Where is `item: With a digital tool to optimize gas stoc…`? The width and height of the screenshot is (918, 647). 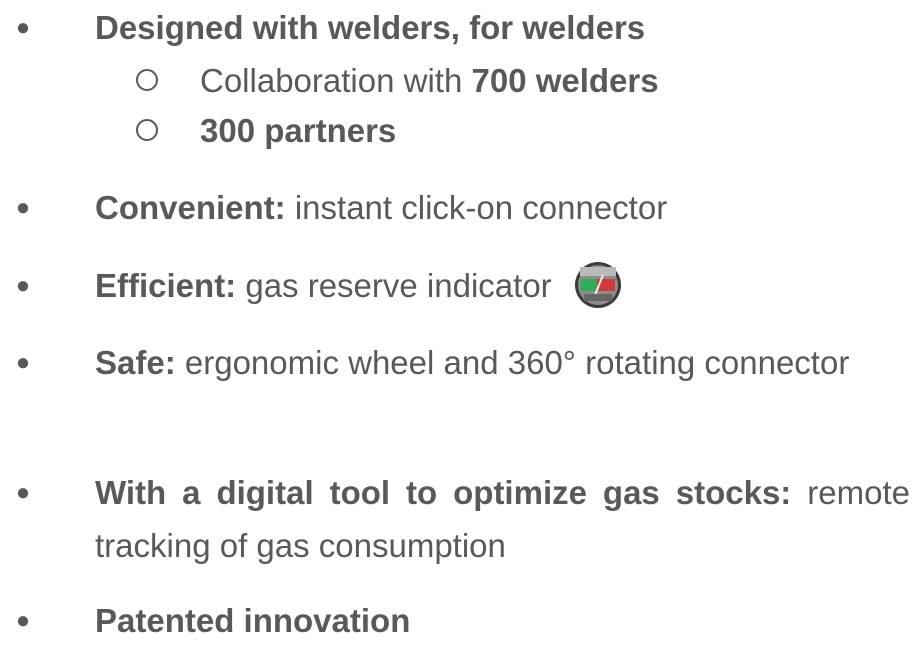 item: With a digital tool to optimize gas stoc… is located at coordinates (502, 519).